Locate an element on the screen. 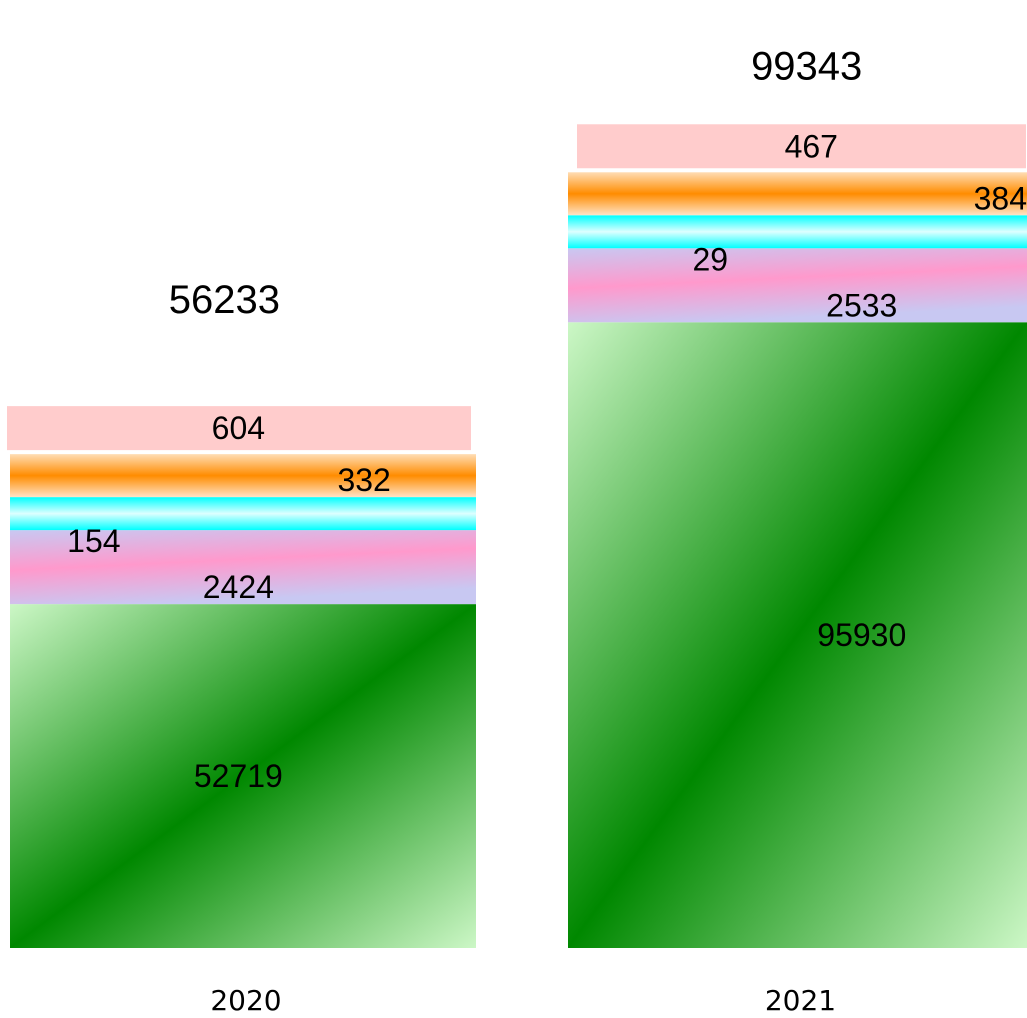 The image size is (1027, 1018). x-tick-label-2020: 2020 is located at coordinates (245, 1000).